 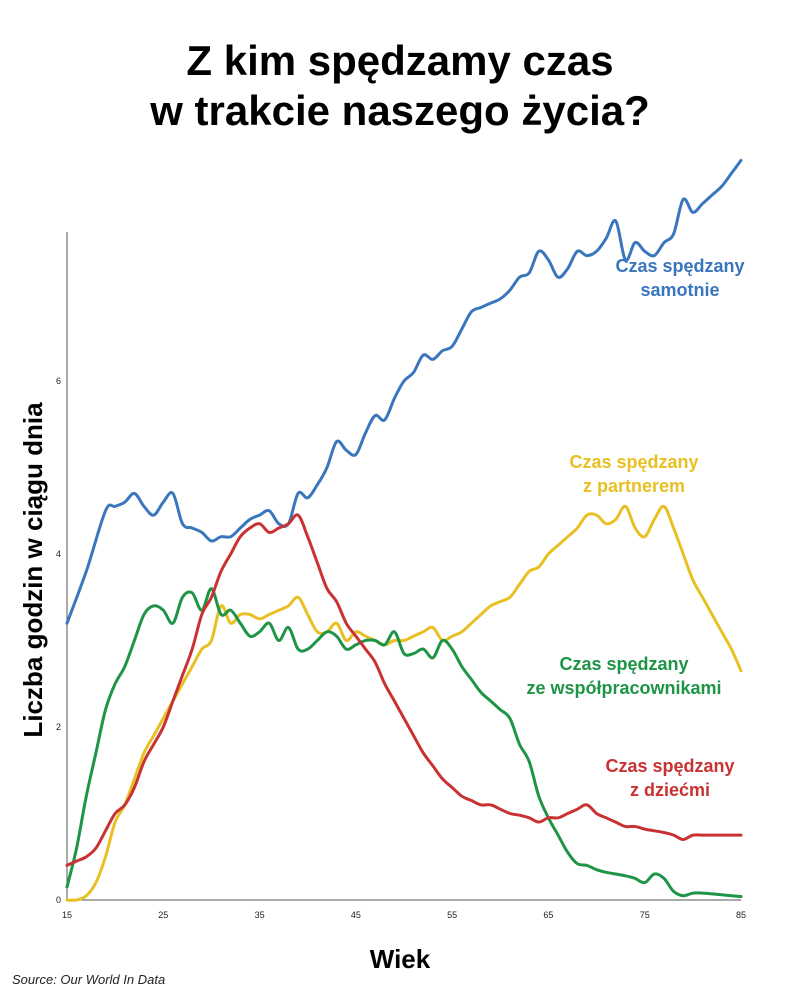 What do you see at coordinates (670, 790) in the screenshot?
I see `series-label-children: z dziećmi` at bounding box center [670, 790].